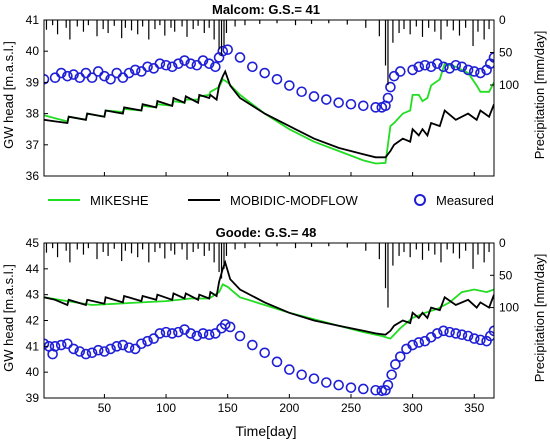  Describe the element at coordinates (266, 9) in the screenshot. I see `top-chart-title: Malcom: G.S.= 41` at that location.